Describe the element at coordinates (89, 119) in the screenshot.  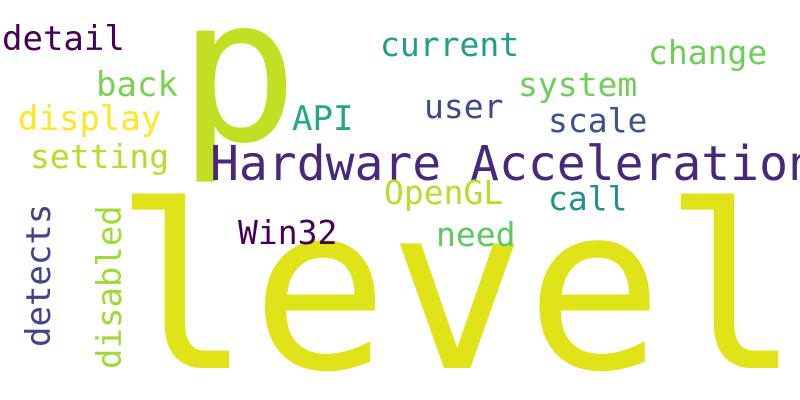
I see `word-display: display` at that location.